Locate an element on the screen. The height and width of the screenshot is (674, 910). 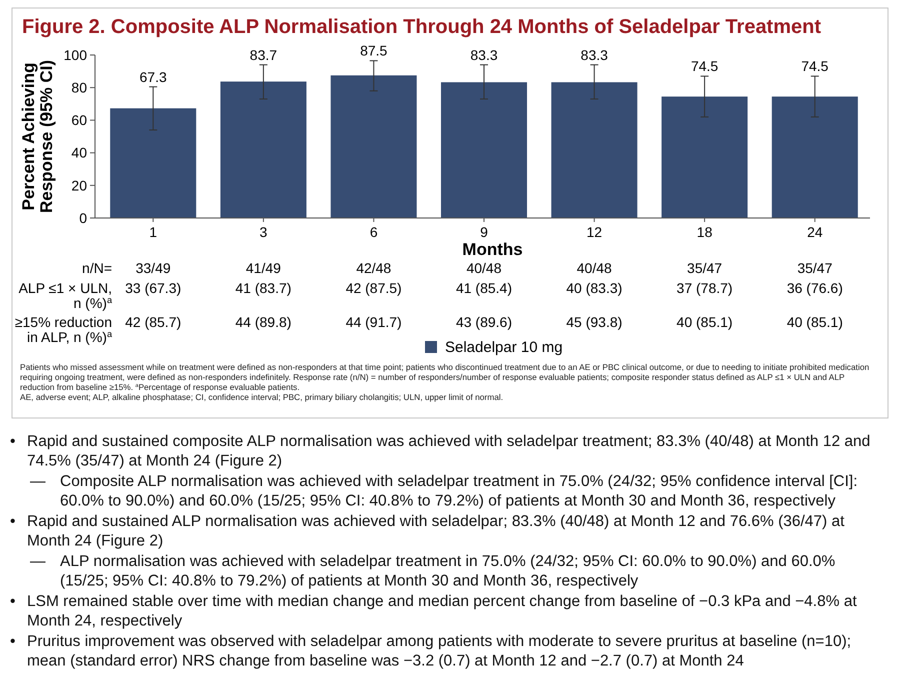
text: 42 (87.5) is located at coordinates (374, 288).